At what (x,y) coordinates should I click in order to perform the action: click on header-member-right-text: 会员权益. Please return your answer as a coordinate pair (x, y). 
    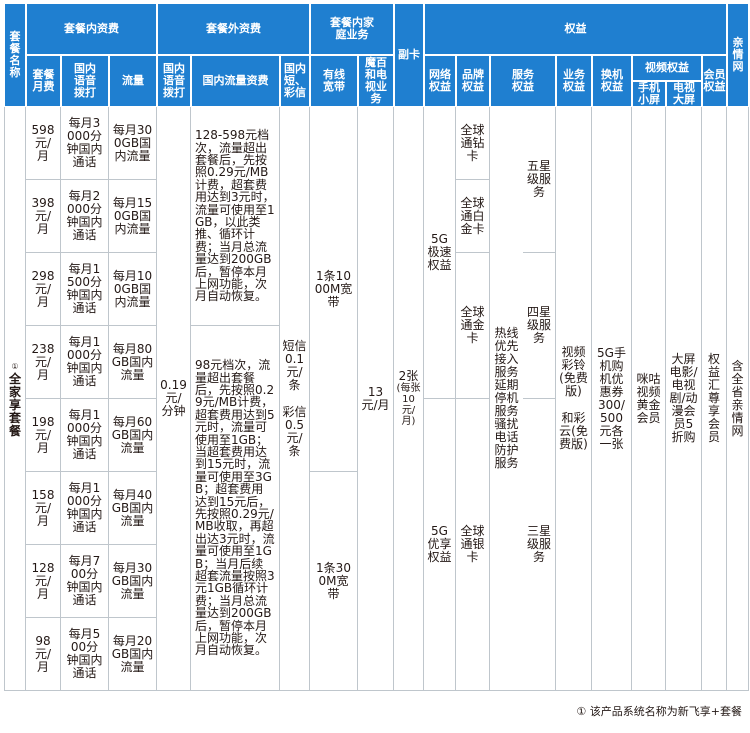
    Looking at the image, I should click on (714, 80).